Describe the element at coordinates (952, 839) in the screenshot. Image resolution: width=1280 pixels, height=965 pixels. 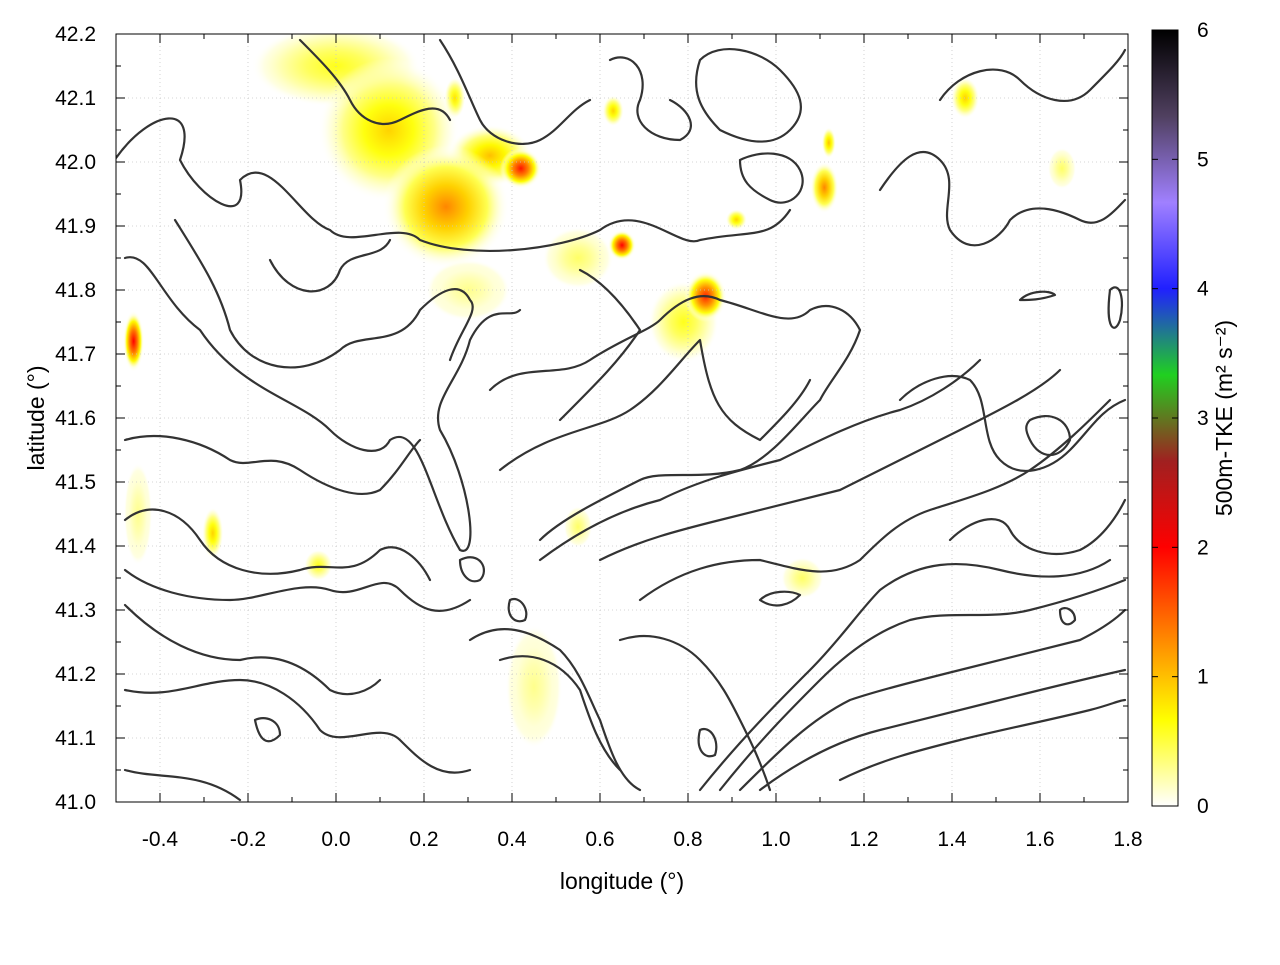
I see `x-tick-label: 1.4` at that location.